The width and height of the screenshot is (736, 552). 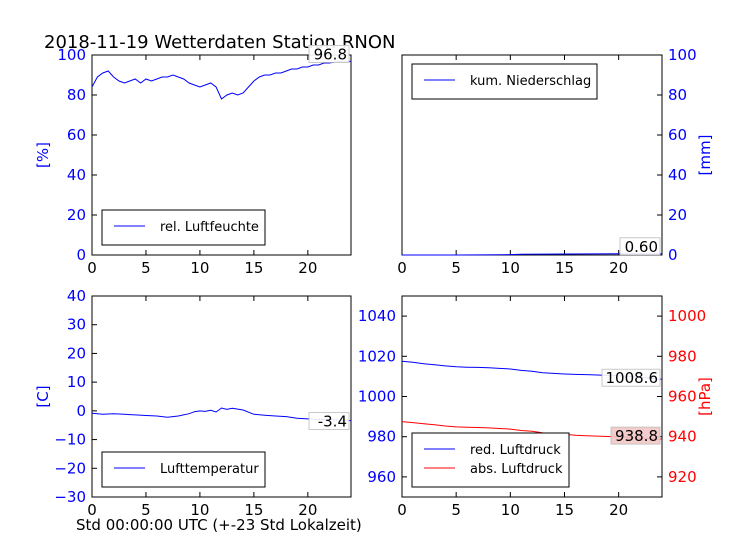 What do you see at coordinates (81, 255) in the screenshot?
I see `panel-top-left-y-tick-label: 0` at bounding box center [81, 255].